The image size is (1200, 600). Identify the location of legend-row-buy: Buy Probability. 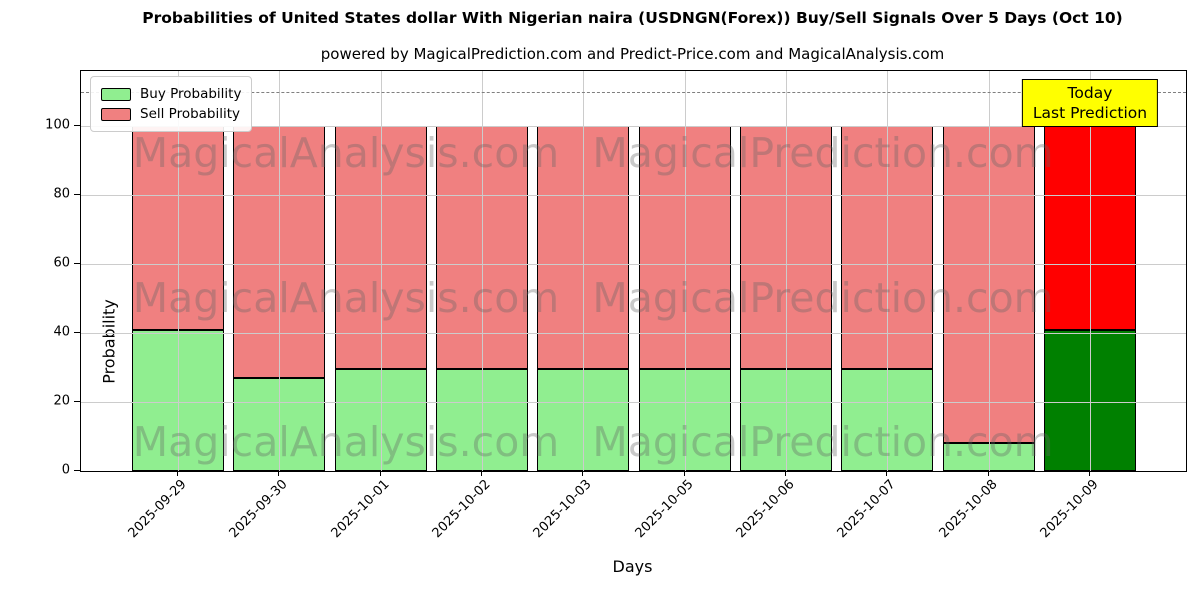
(171, 94).